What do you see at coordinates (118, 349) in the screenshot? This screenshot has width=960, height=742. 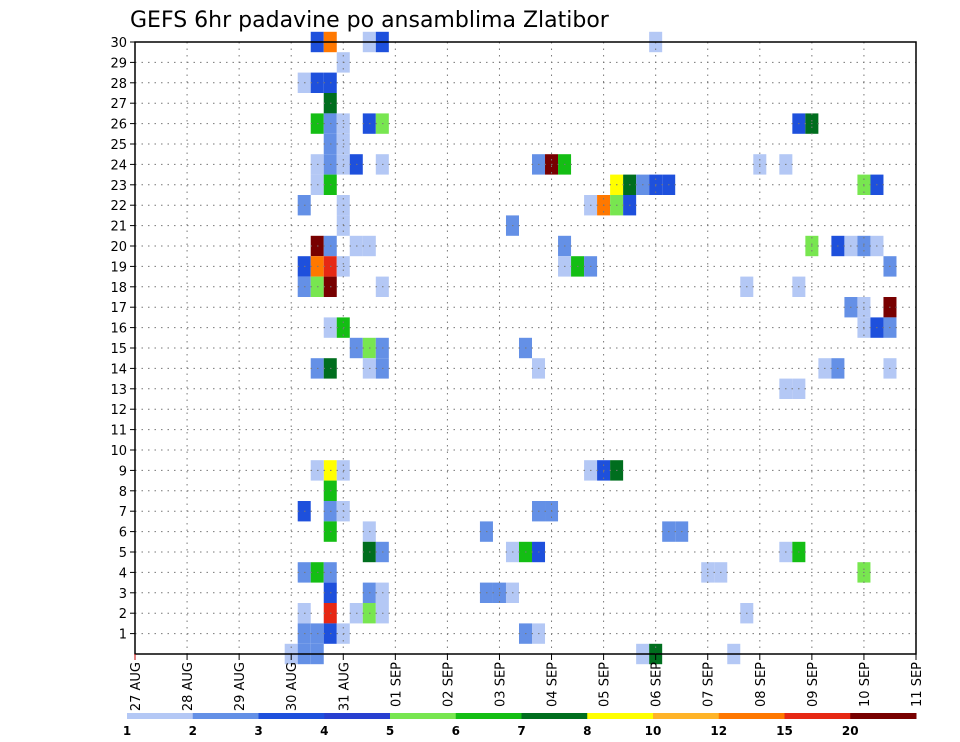 I see `y-tick-label: 15` at bounding box center [118, 349].